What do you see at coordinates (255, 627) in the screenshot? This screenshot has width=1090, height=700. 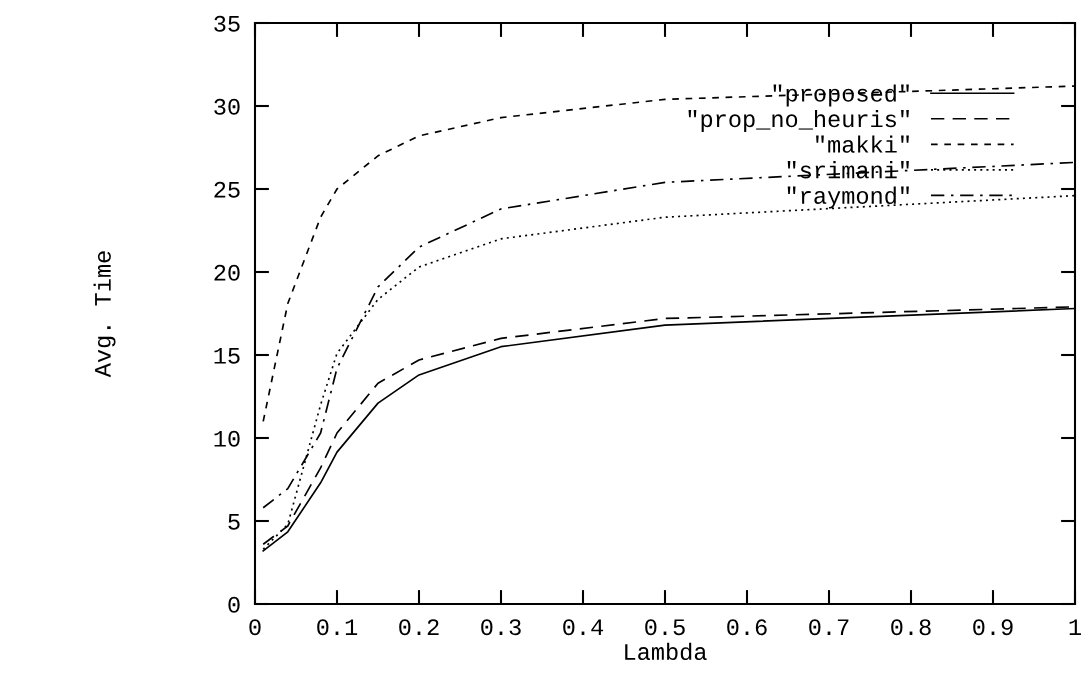 I see `x-tick-label: 0` at bounding box center [255, 627].